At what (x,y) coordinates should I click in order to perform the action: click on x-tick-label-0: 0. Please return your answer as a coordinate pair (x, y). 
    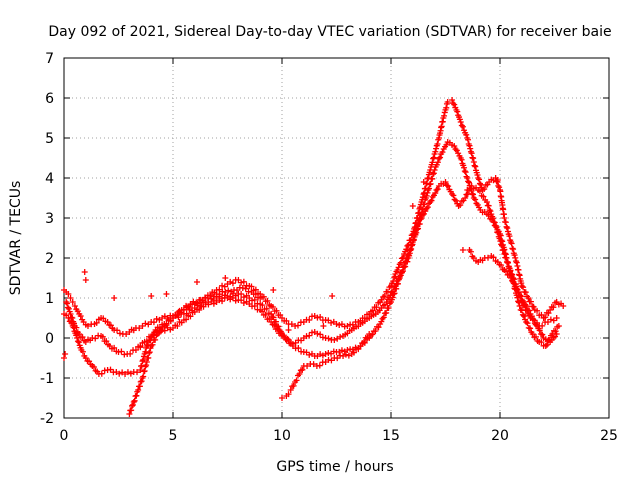
    Looking at the image, I should click on (64, 436).